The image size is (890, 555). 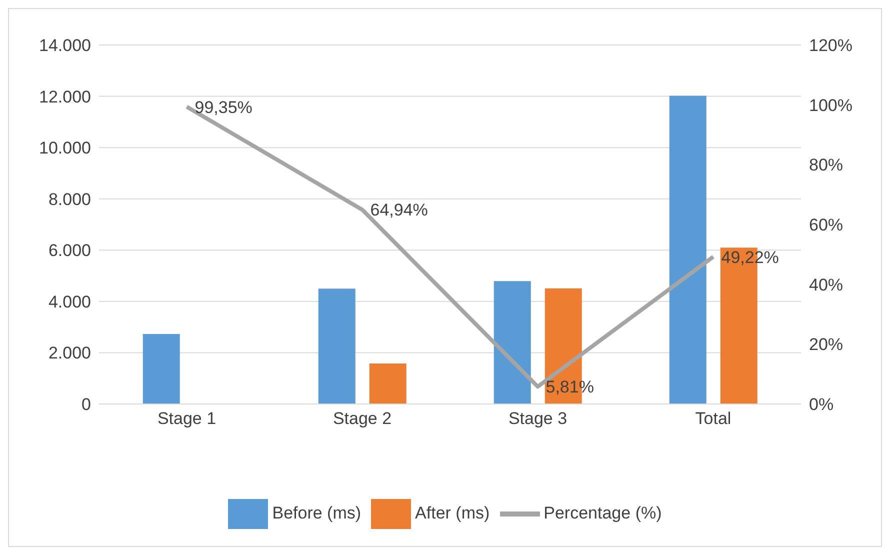 What do you see at coordinates (826, 344) in the screenshot?
I see `y2-tick-label: 20%` at bounding box center [826, 344].